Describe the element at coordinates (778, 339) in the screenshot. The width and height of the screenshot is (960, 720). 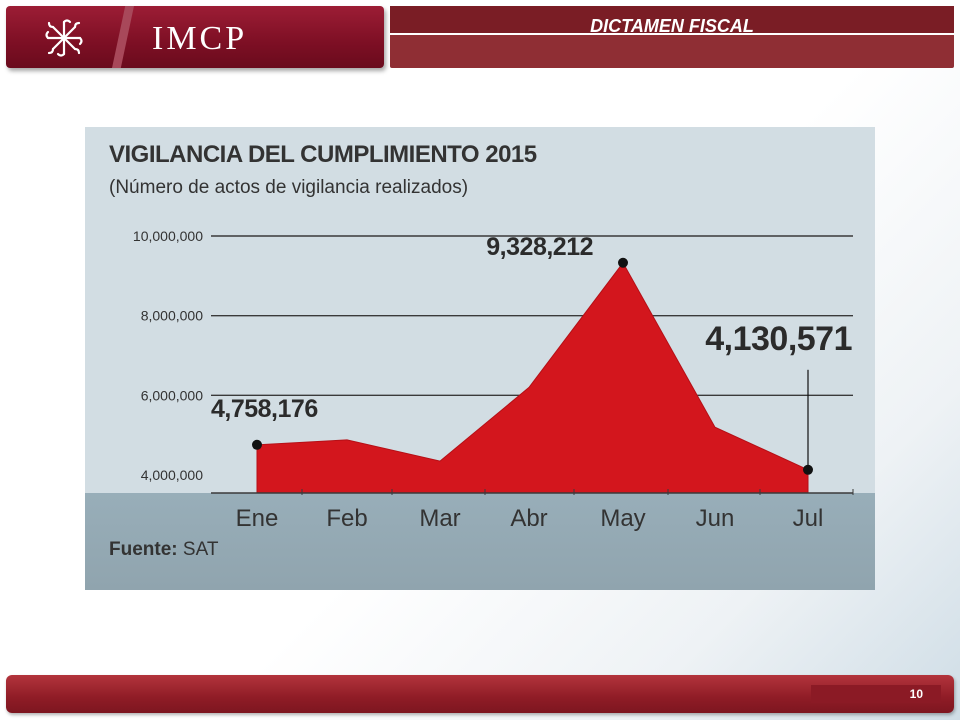
I see `data-label: 4,130,571` at that location.